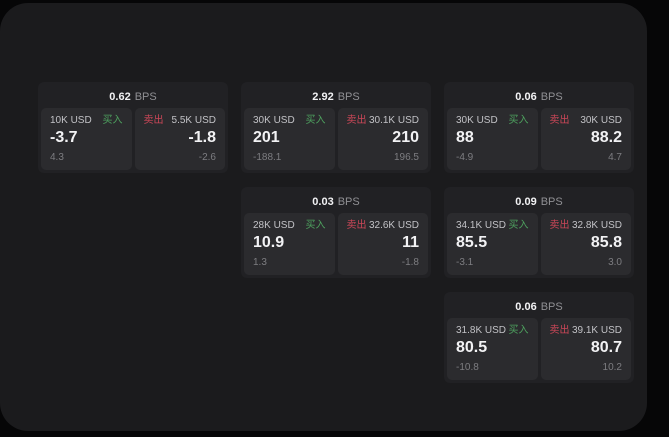 Image resolution: width=669 pixels, height=437 pixels. I want to click on buy-panel: 34.1K USD 买入 85.5 -3.1, so click(492, 244).